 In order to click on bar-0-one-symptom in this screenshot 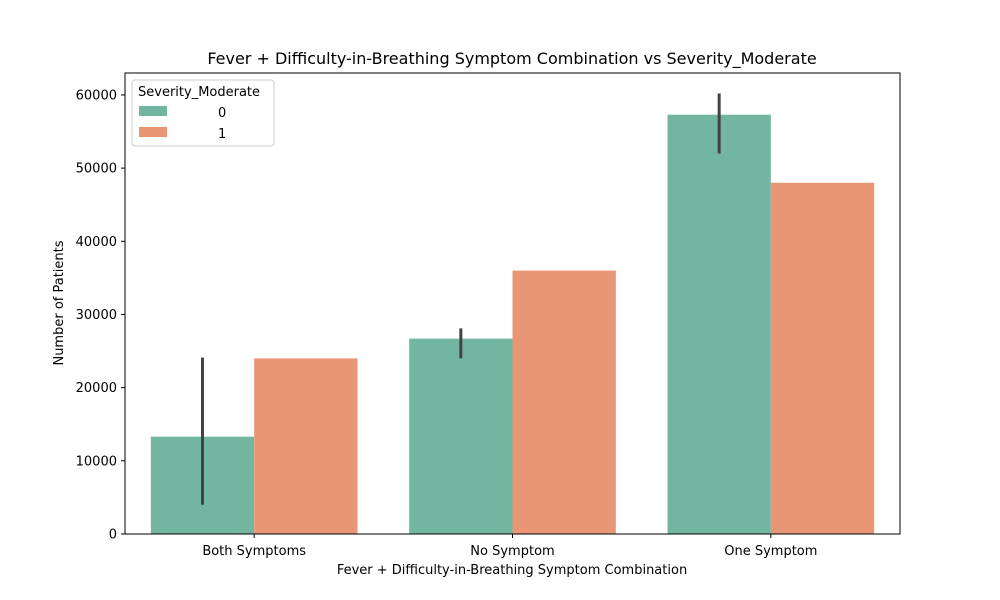, I will do `click(719, 324)`.